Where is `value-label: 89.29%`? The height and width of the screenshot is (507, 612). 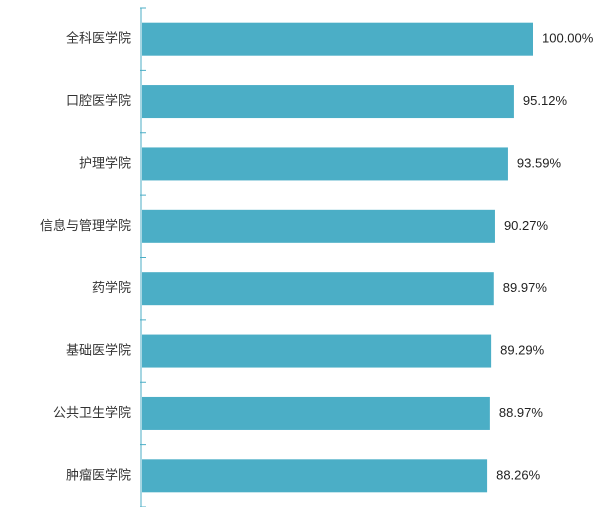
value-label: 89.29% is located at coordinates (522, 350).